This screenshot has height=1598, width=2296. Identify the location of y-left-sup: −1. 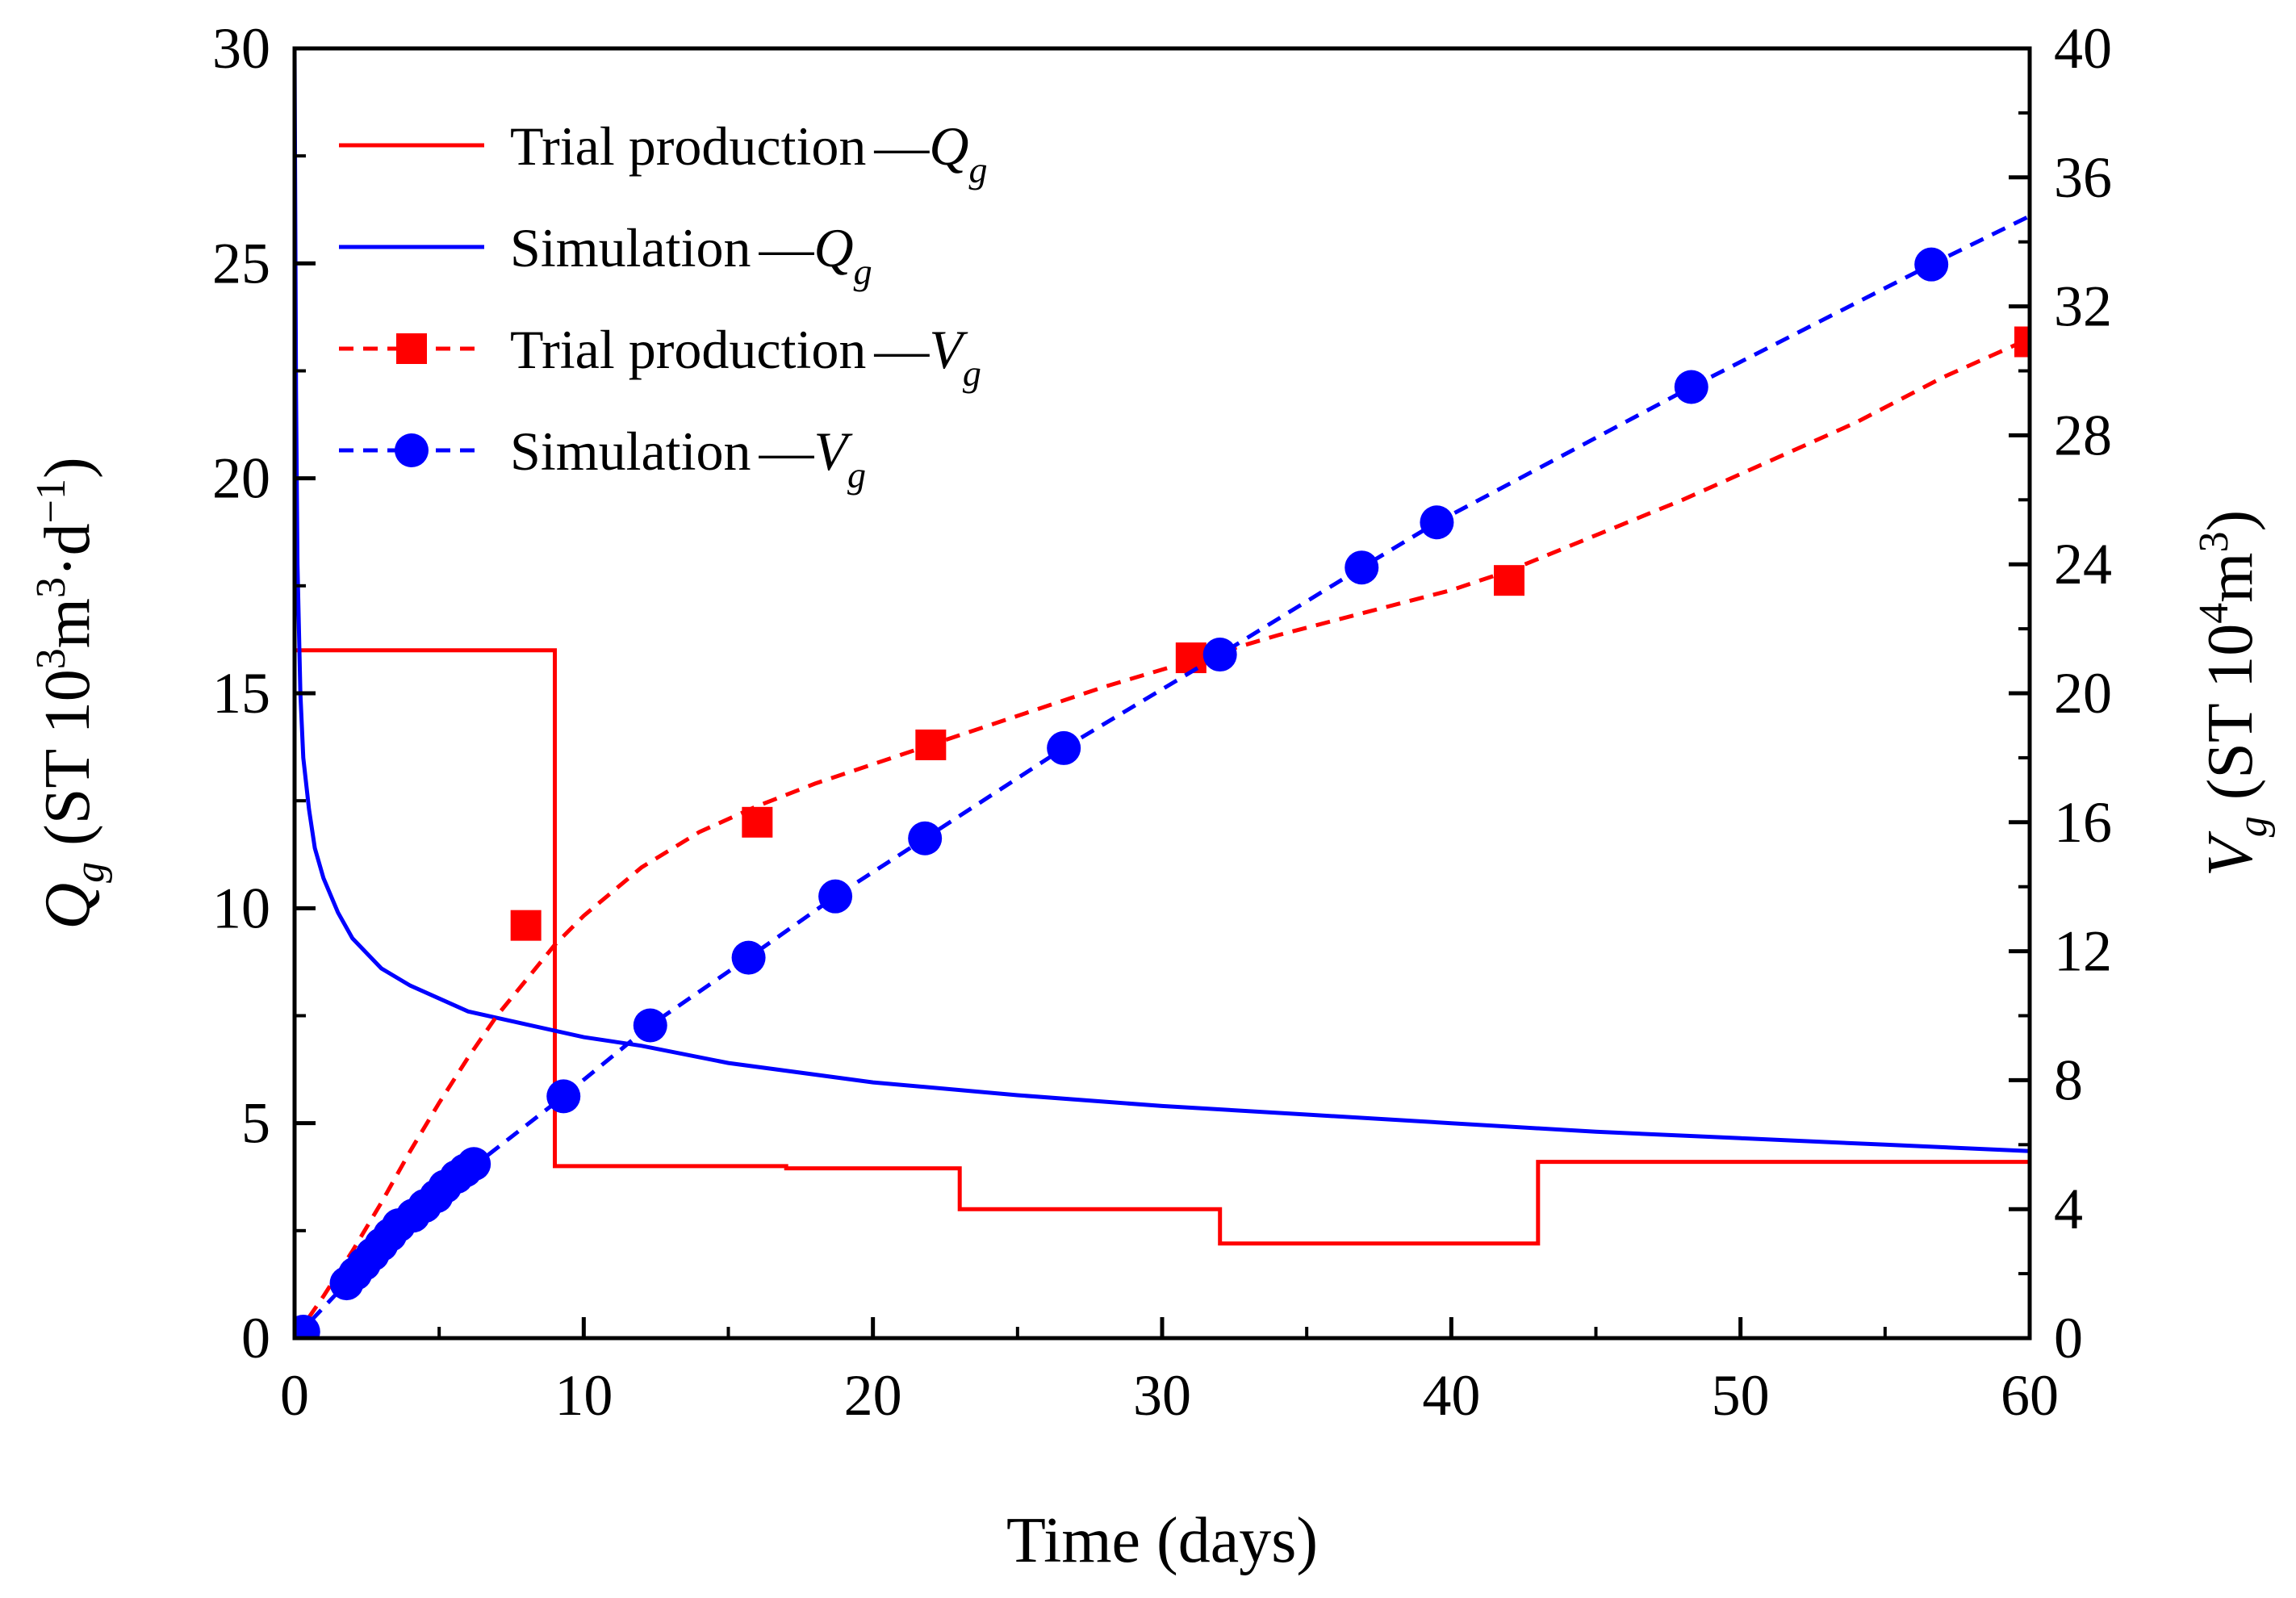
(51, 501).